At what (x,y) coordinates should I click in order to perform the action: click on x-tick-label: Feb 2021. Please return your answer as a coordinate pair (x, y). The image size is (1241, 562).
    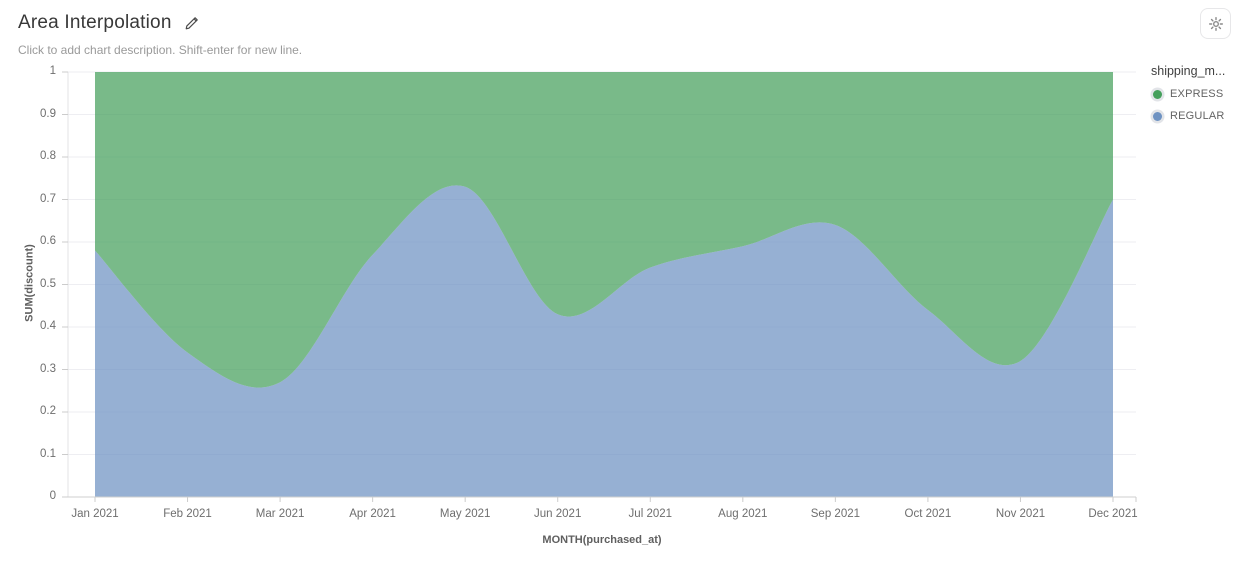
    Looking at the image, I should click on (187, 514).